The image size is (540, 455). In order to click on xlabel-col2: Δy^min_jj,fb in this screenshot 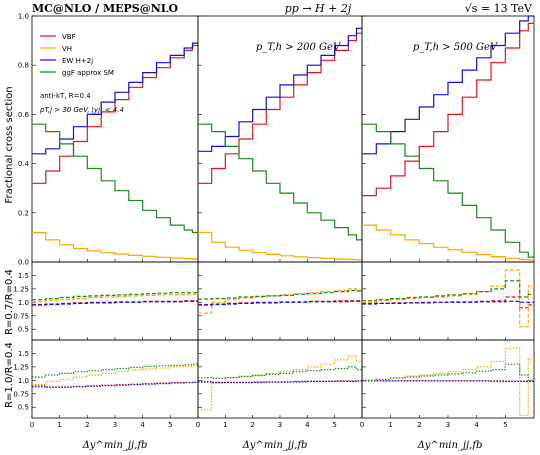, I will do `click(275, 445)`.